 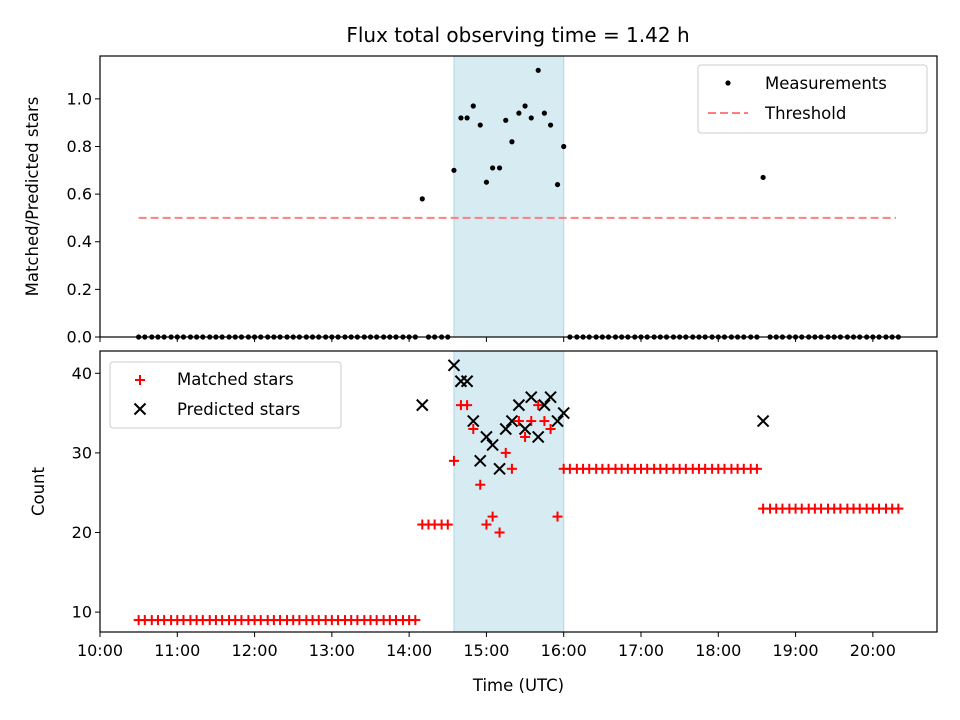 What do you see at coordinates (486, 650) in the screenshot?
I see `x-tick-label: 15:00` at bounding box center [486, 650].